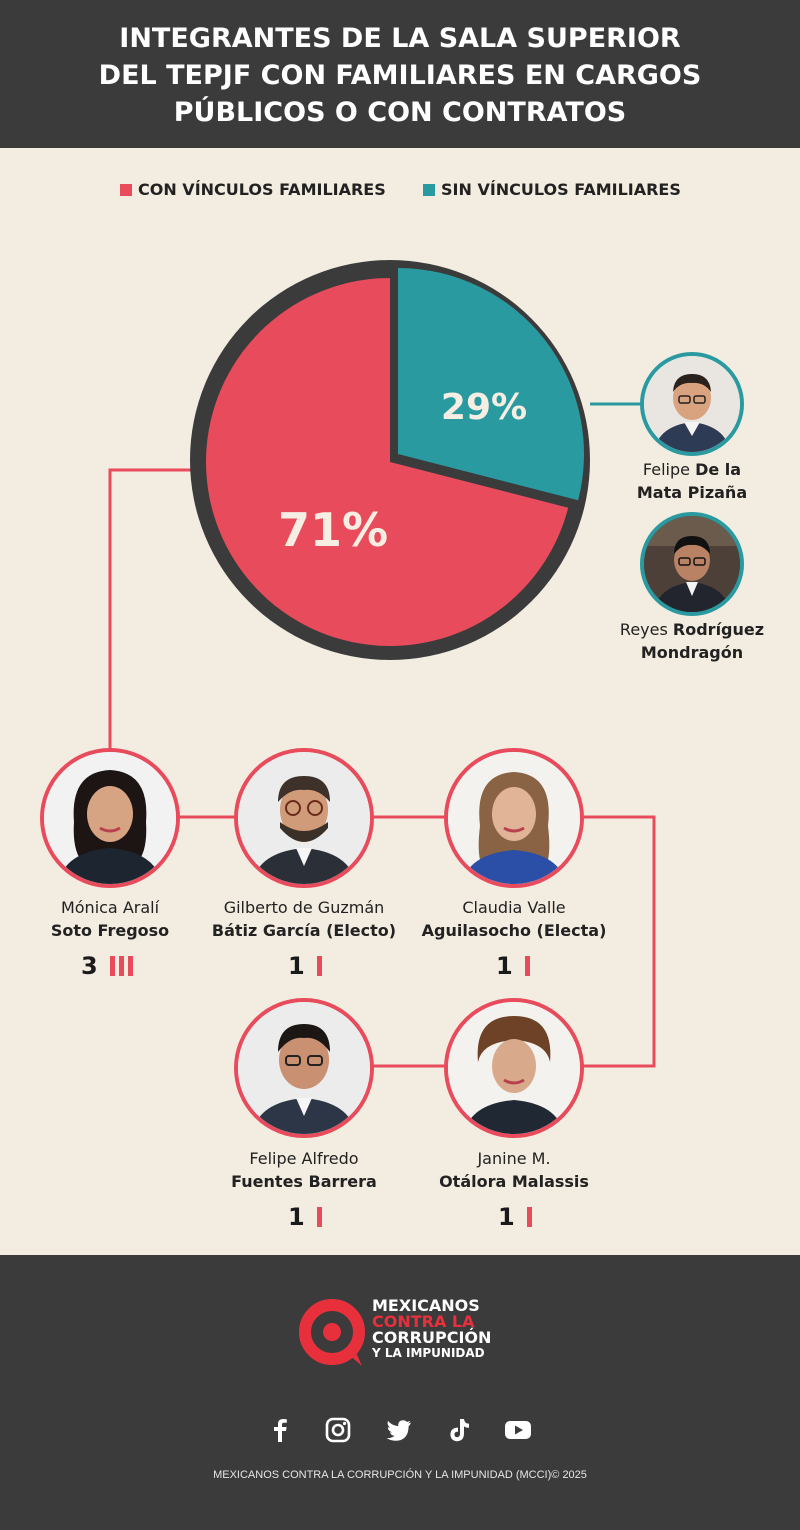  I want to click on logo-line-2: CONTRA LA, so click(423, 1321).